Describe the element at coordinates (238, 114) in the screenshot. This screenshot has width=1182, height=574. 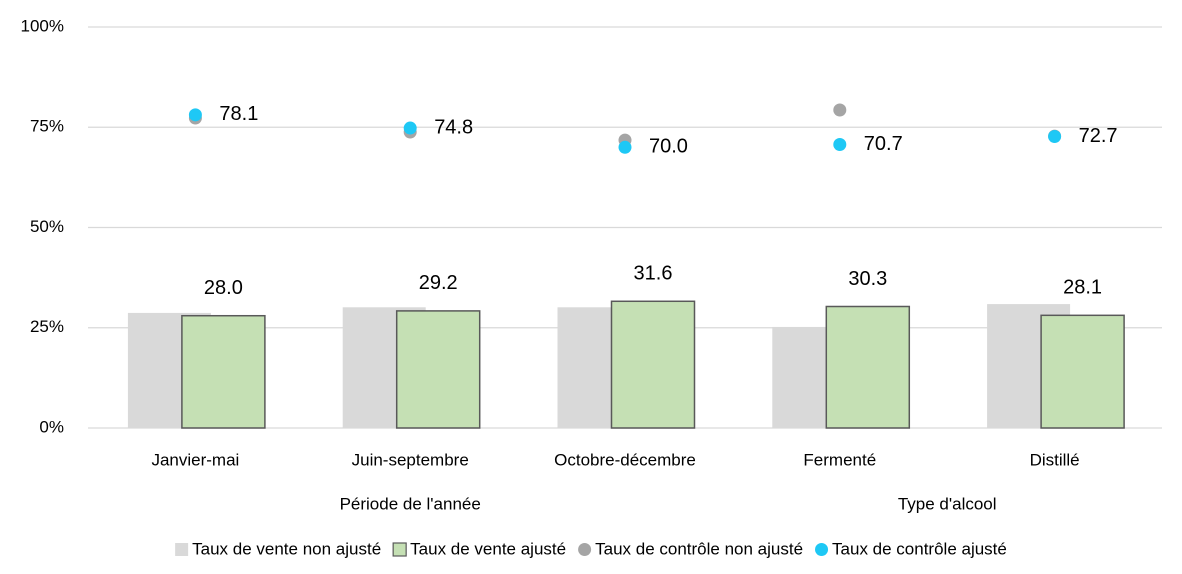
I see `data-label: 78.1` at that location.